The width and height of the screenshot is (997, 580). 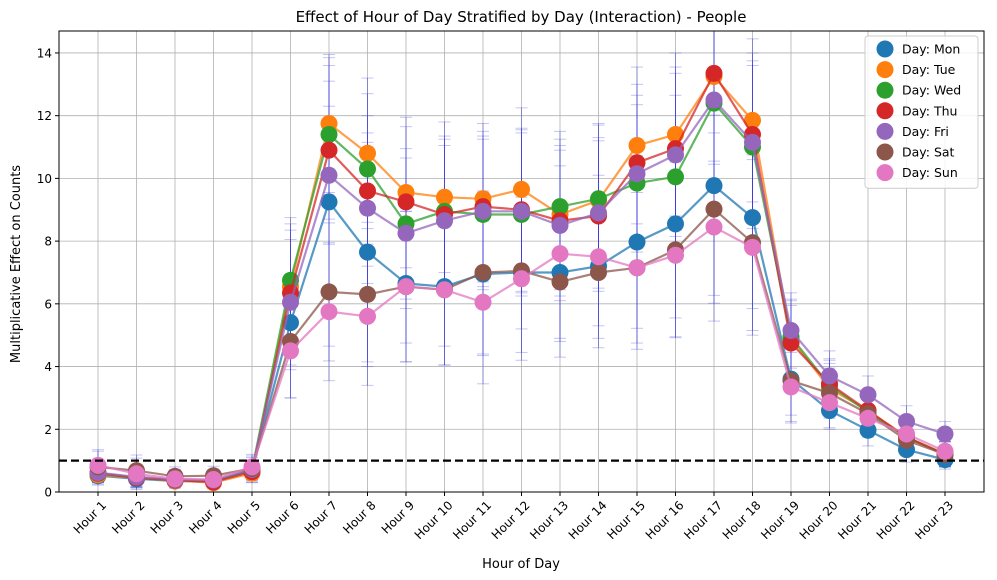 I want to click on legend-label: Day: Wed, so click(x=931, y=90).